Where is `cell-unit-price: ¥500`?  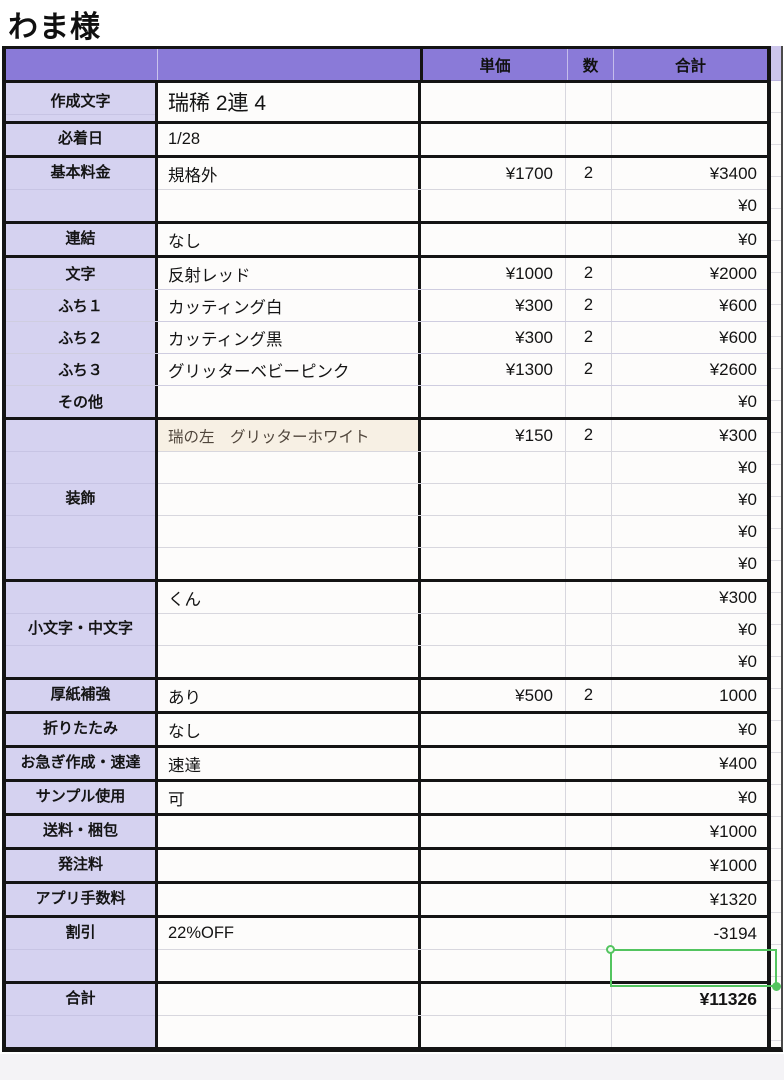
cell-unit-price: ¥500 is located at coordinates (493, 695).